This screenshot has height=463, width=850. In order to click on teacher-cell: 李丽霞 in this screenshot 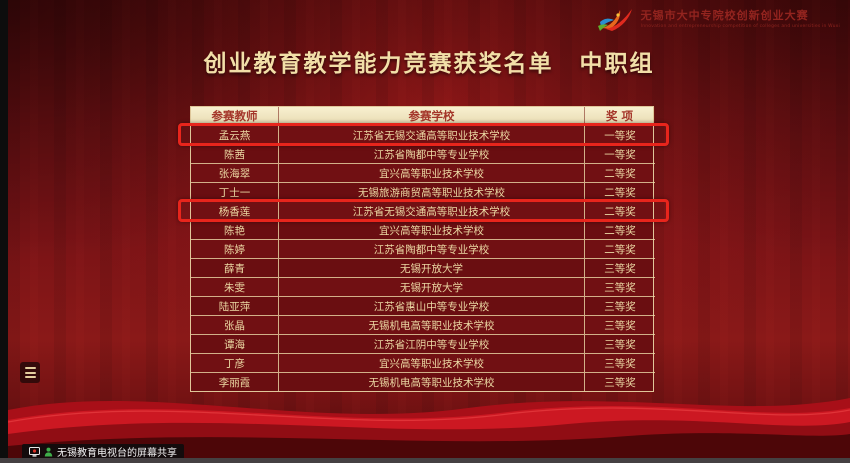, I will do `click(235, 381)`.